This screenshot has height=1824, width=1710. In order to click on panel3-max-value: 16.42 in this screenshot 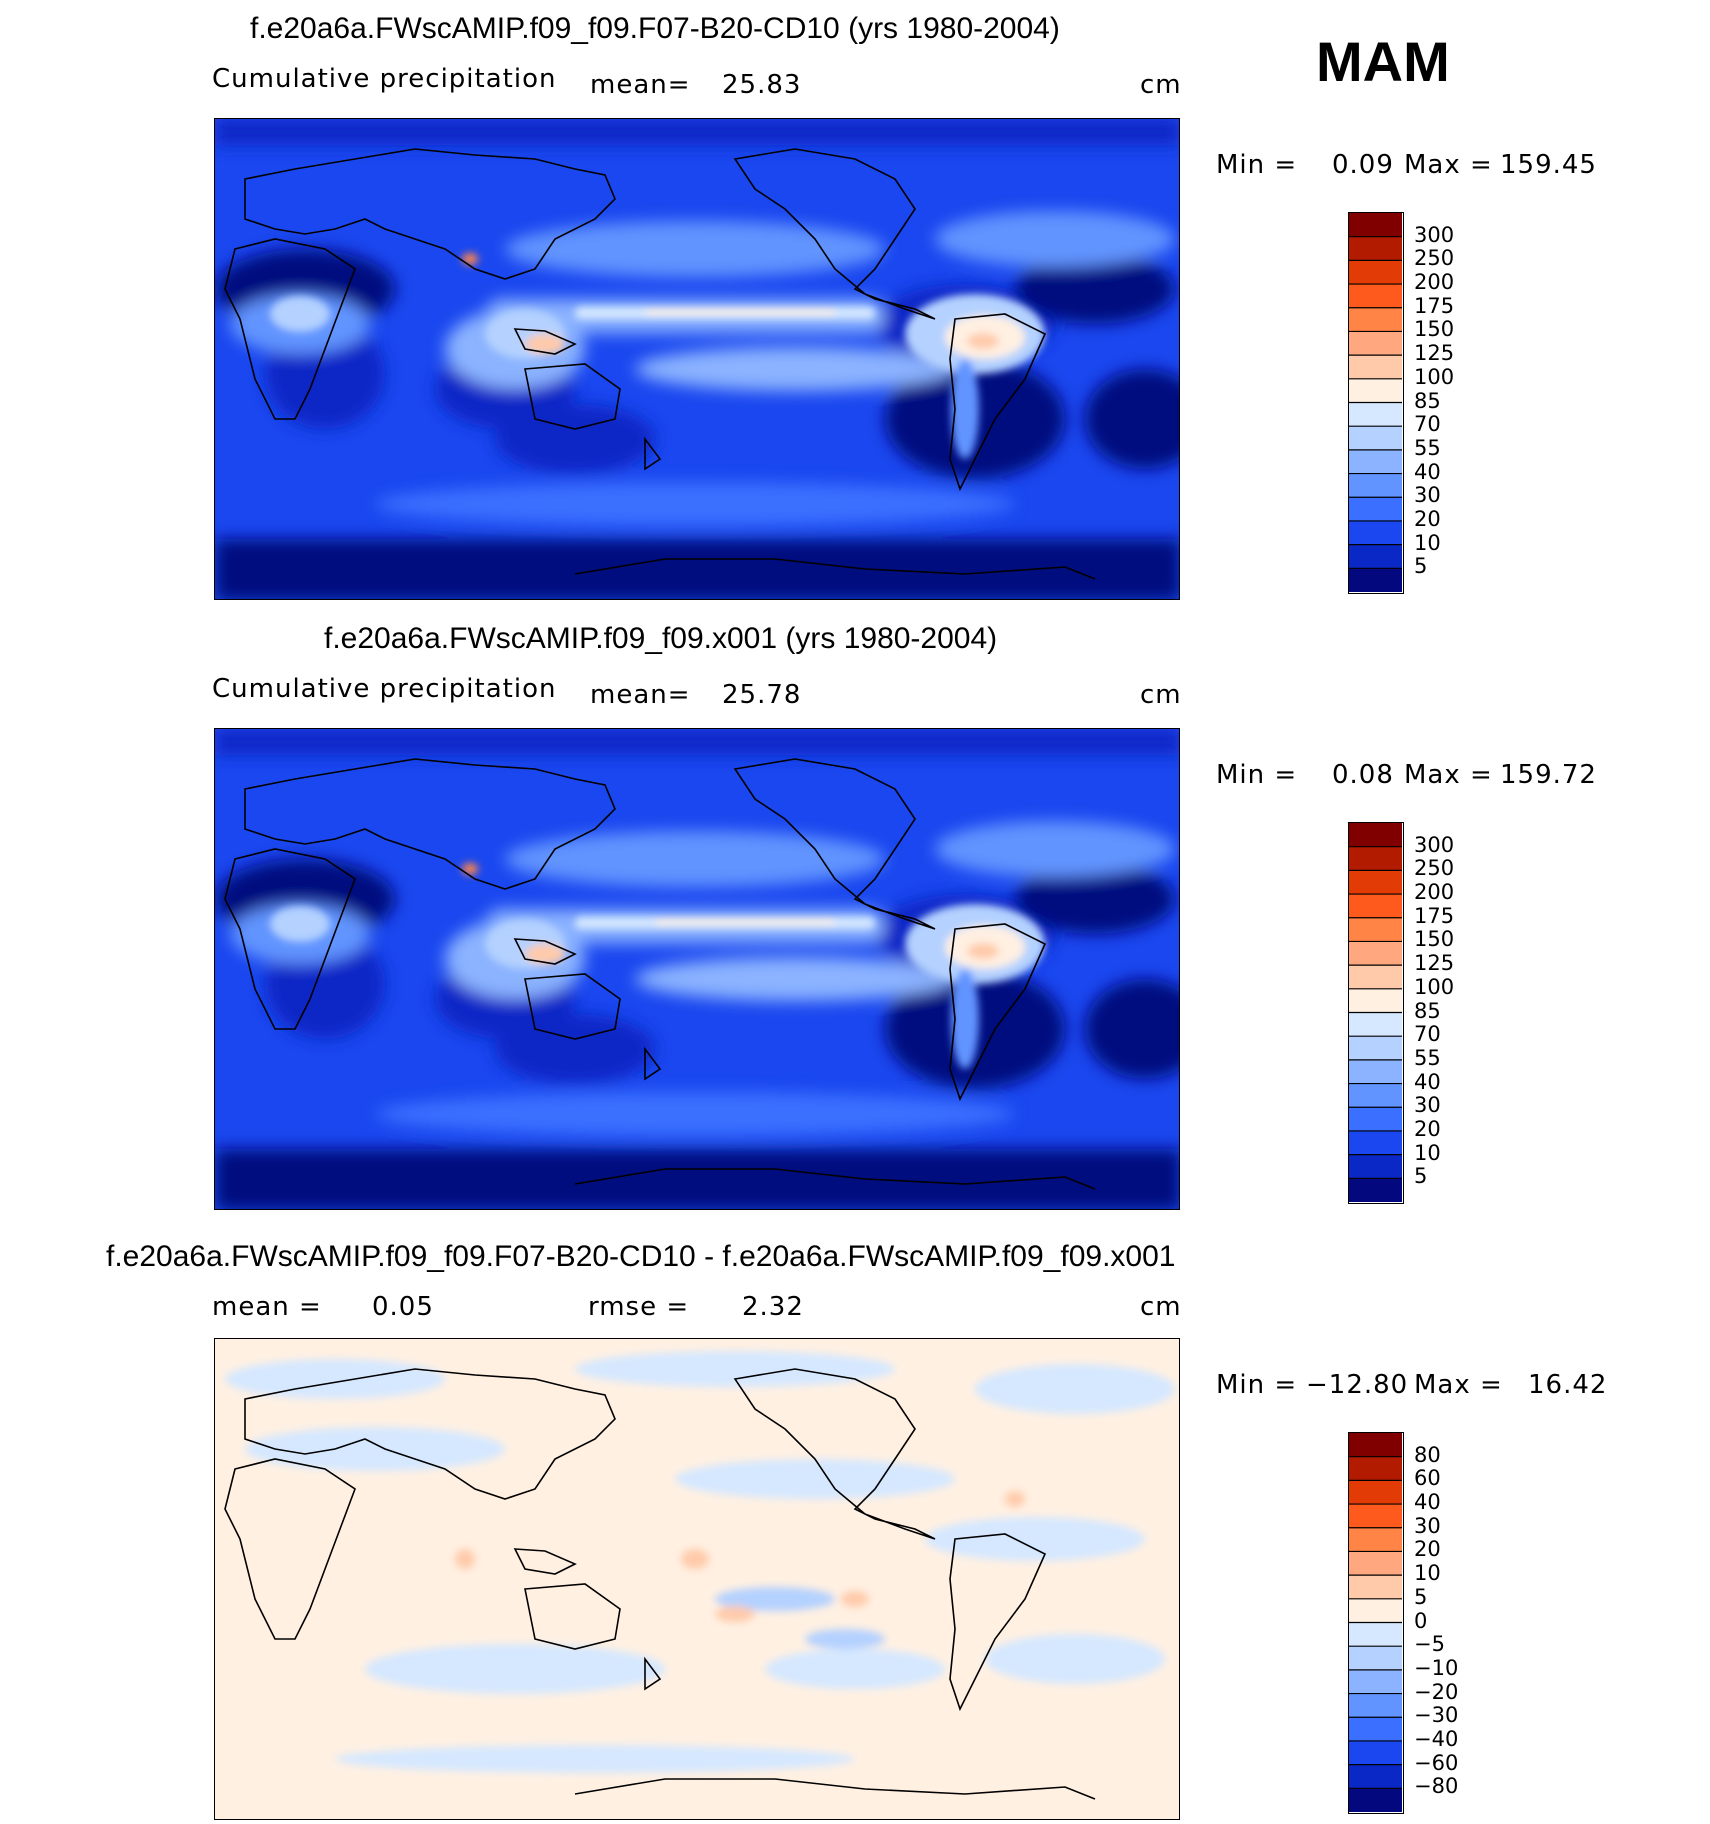, I will do `click(1568, 1385)`.